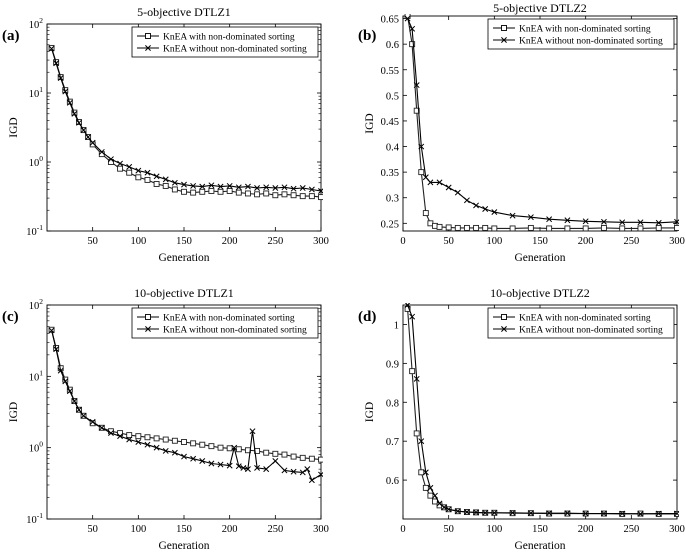  Describe the element at coordinates (392, 403) in the screenshot. I see `y-tick-label: 0.8` at that location.